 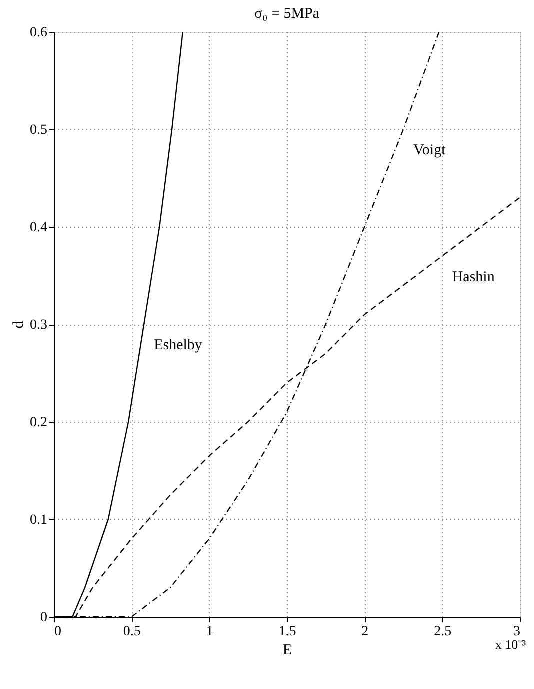 I want to click on x-tick-label: 2.5, so click(x=443, y=632).